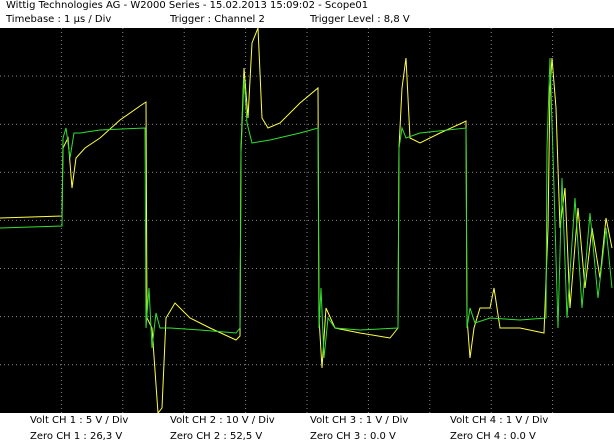  I want to click on ch1-zero: Zero CH 1 : 26,3 V, so click(76, 436).